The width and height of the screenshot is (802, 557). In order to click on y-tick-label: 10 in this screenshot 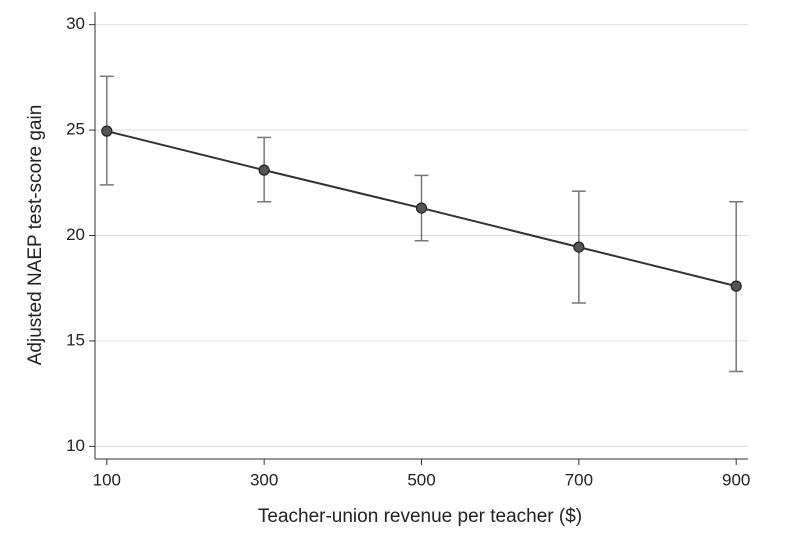, I will do `click(75, 445)`.